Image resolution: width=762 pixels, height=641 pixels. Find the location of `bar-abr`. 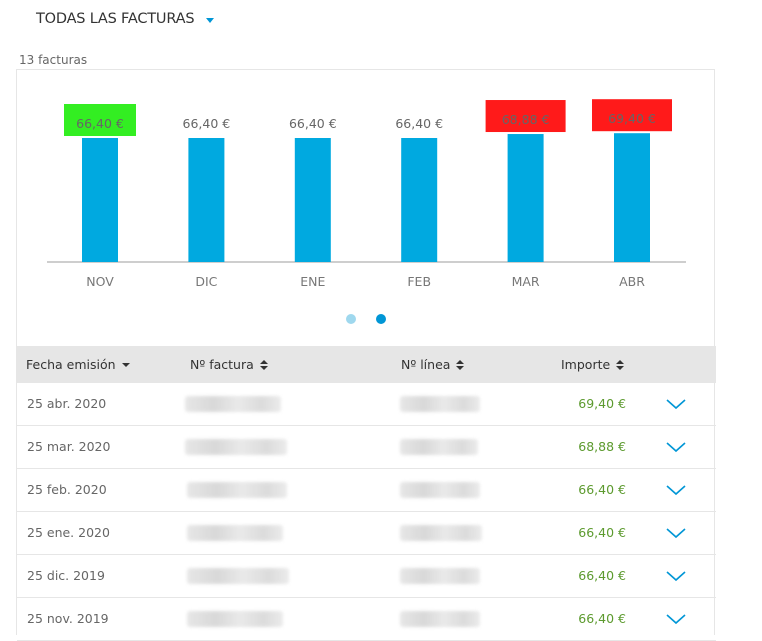

bar-abr is located at coordinates (632, 197).